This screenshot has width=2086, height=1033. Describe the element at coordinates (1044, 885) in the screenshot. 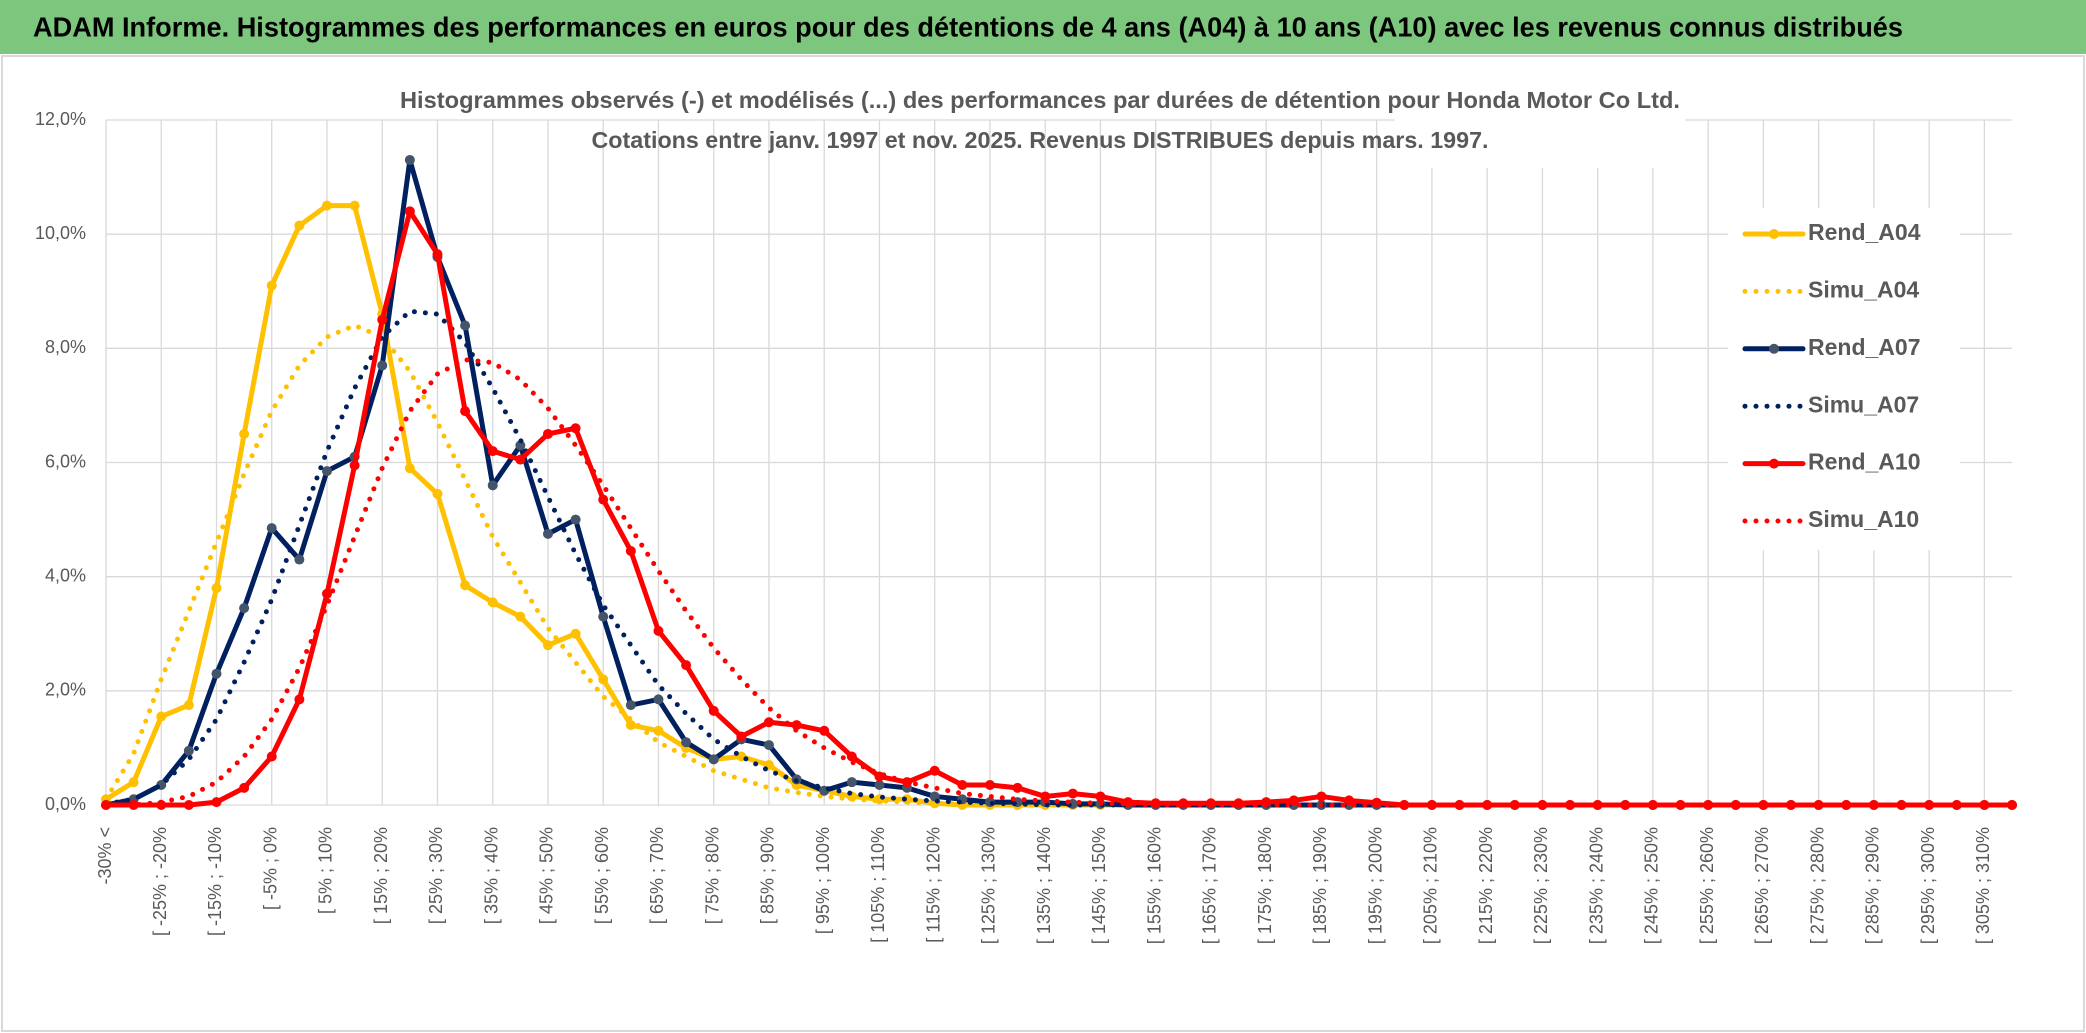

I see `x-tick-label: [ 135% ; 140%` at that location.